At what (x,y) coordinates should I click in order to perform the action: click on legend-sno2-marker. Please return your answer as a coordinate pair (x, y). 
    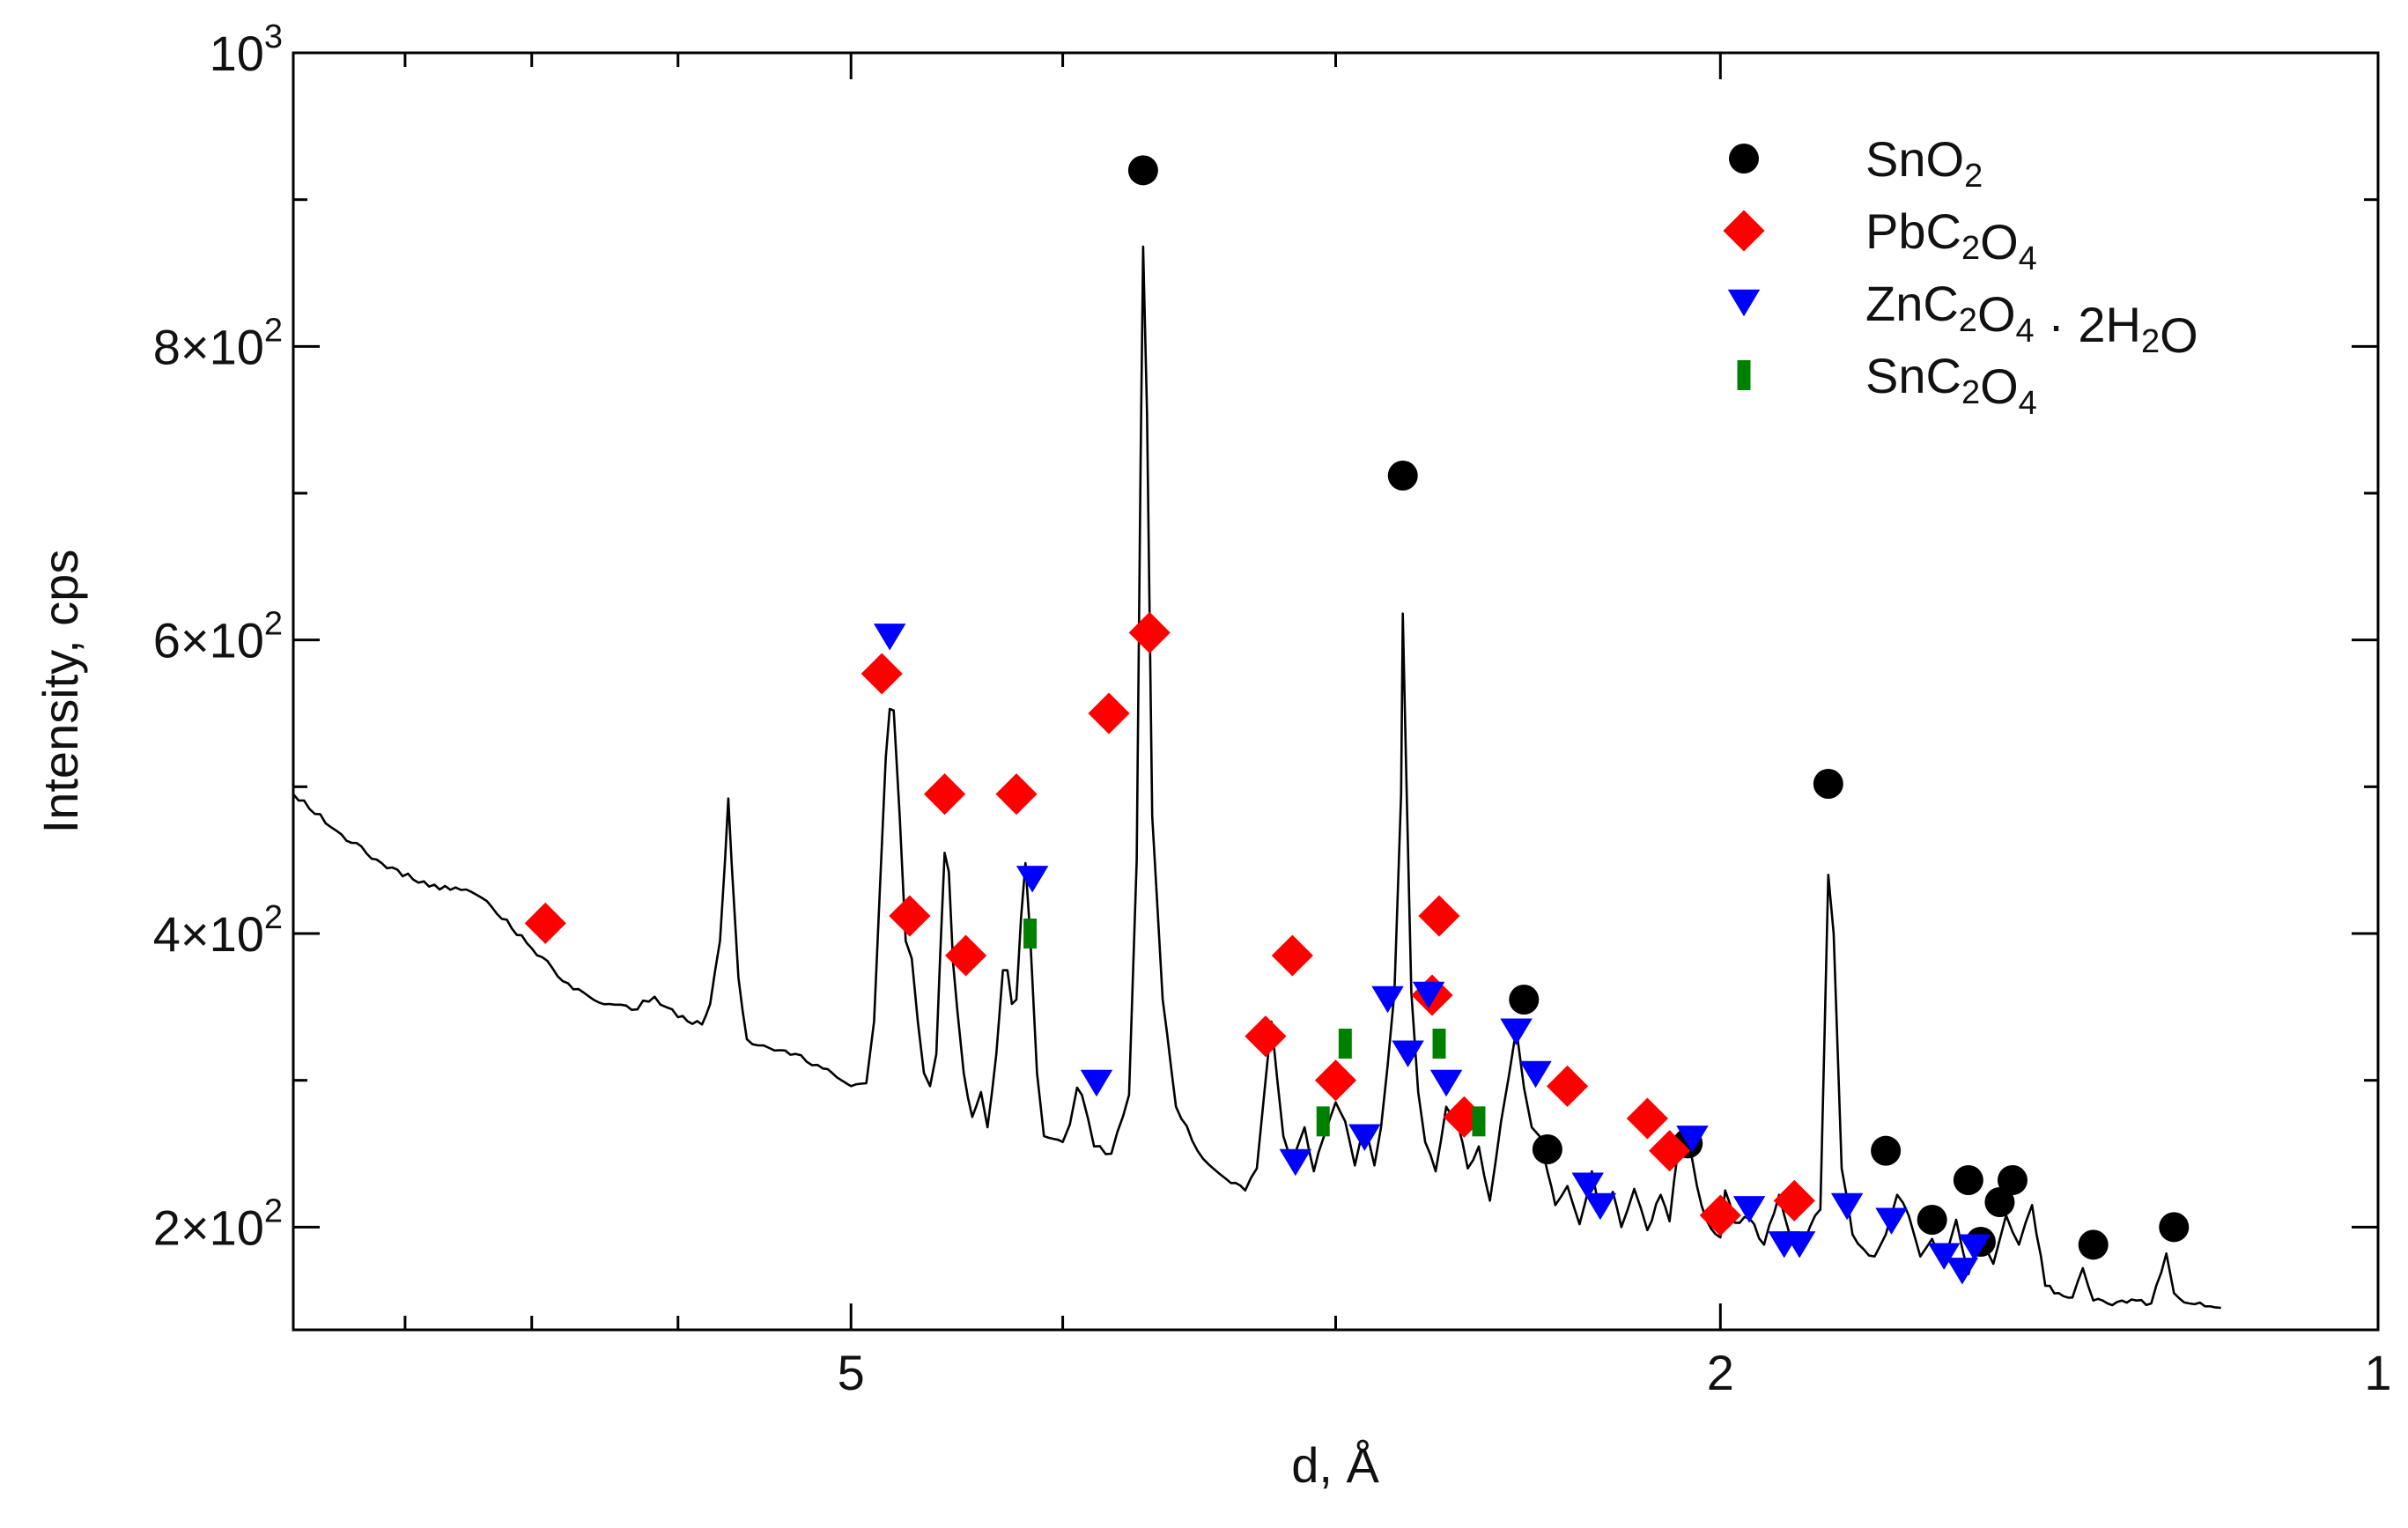
    Looking at the image, I should click on (1744, 158).